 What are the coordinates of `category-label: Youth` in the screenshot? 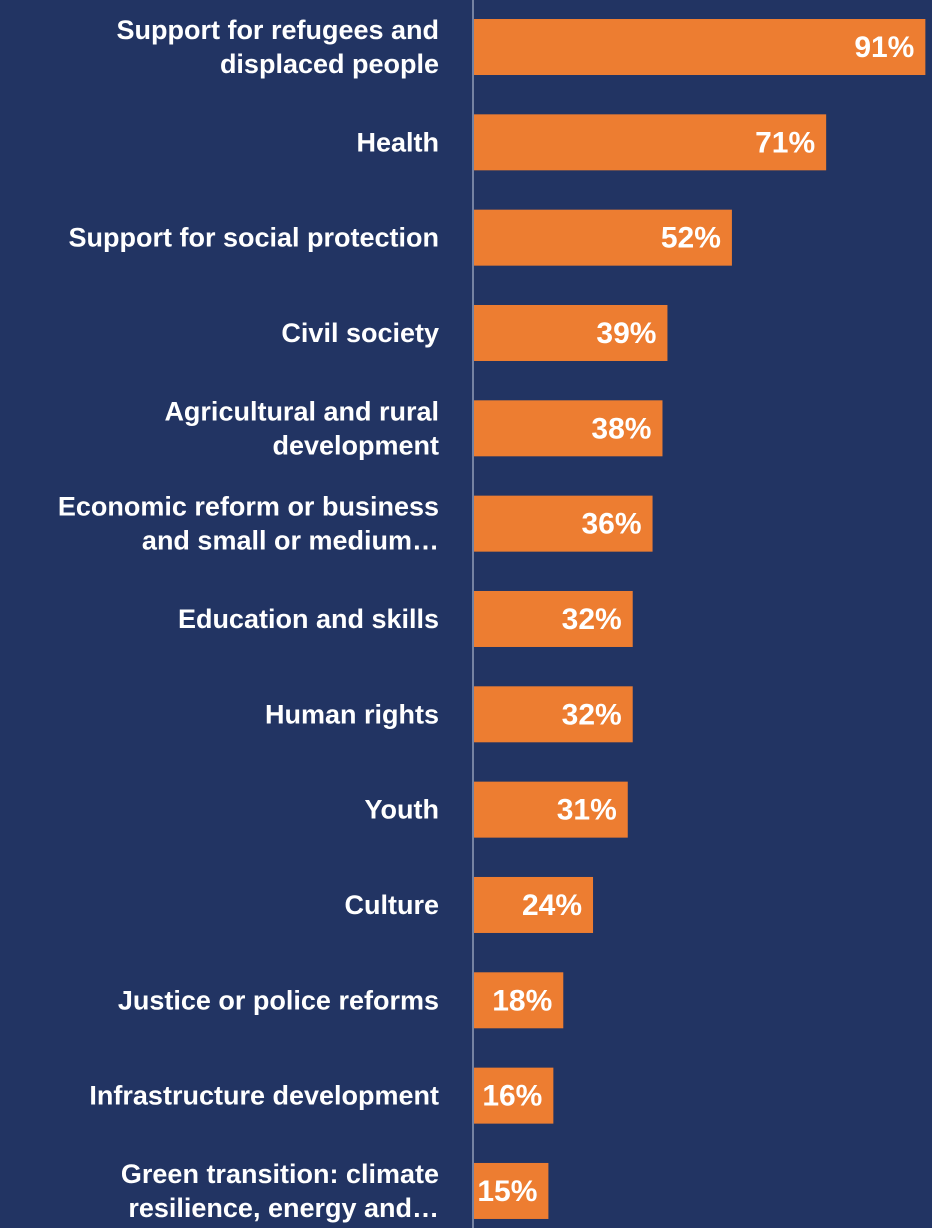 It's located at (402, 810).